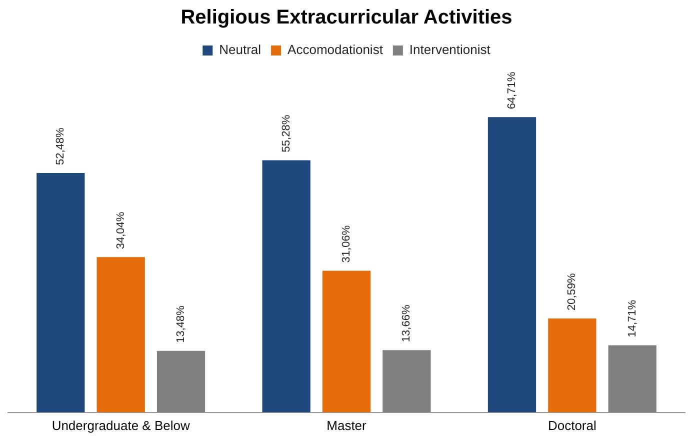 Image resolution: width=693 pixels, height=444 pixels. Describe the element at coordinates (60, 146) in the screenshot. I see `data-label: 52,48%` at that location.